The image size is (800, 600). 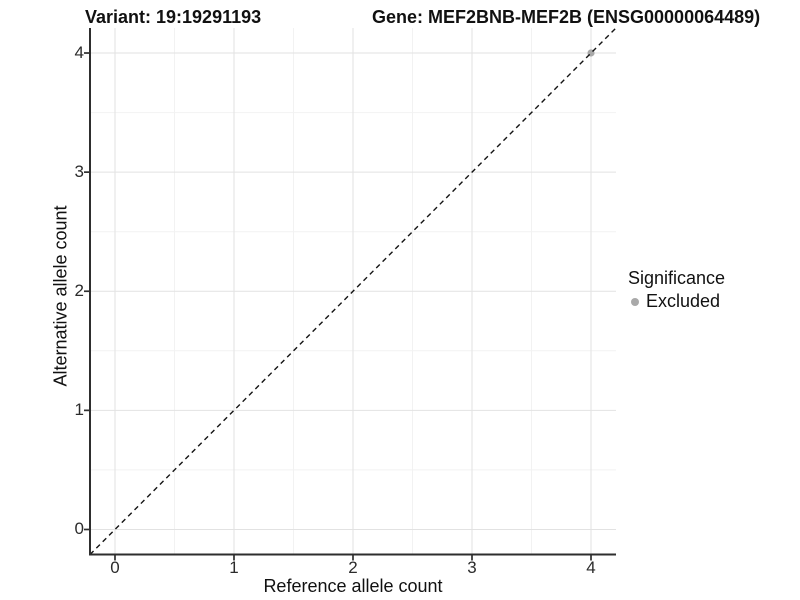 I want to click on x-tick-label: 2, so click(x=353, y=567).